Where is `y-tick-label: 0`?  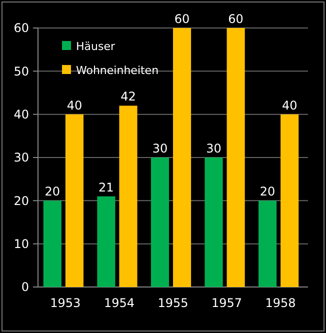
y-tick-label: 0 is located at coordinates (25, 287).